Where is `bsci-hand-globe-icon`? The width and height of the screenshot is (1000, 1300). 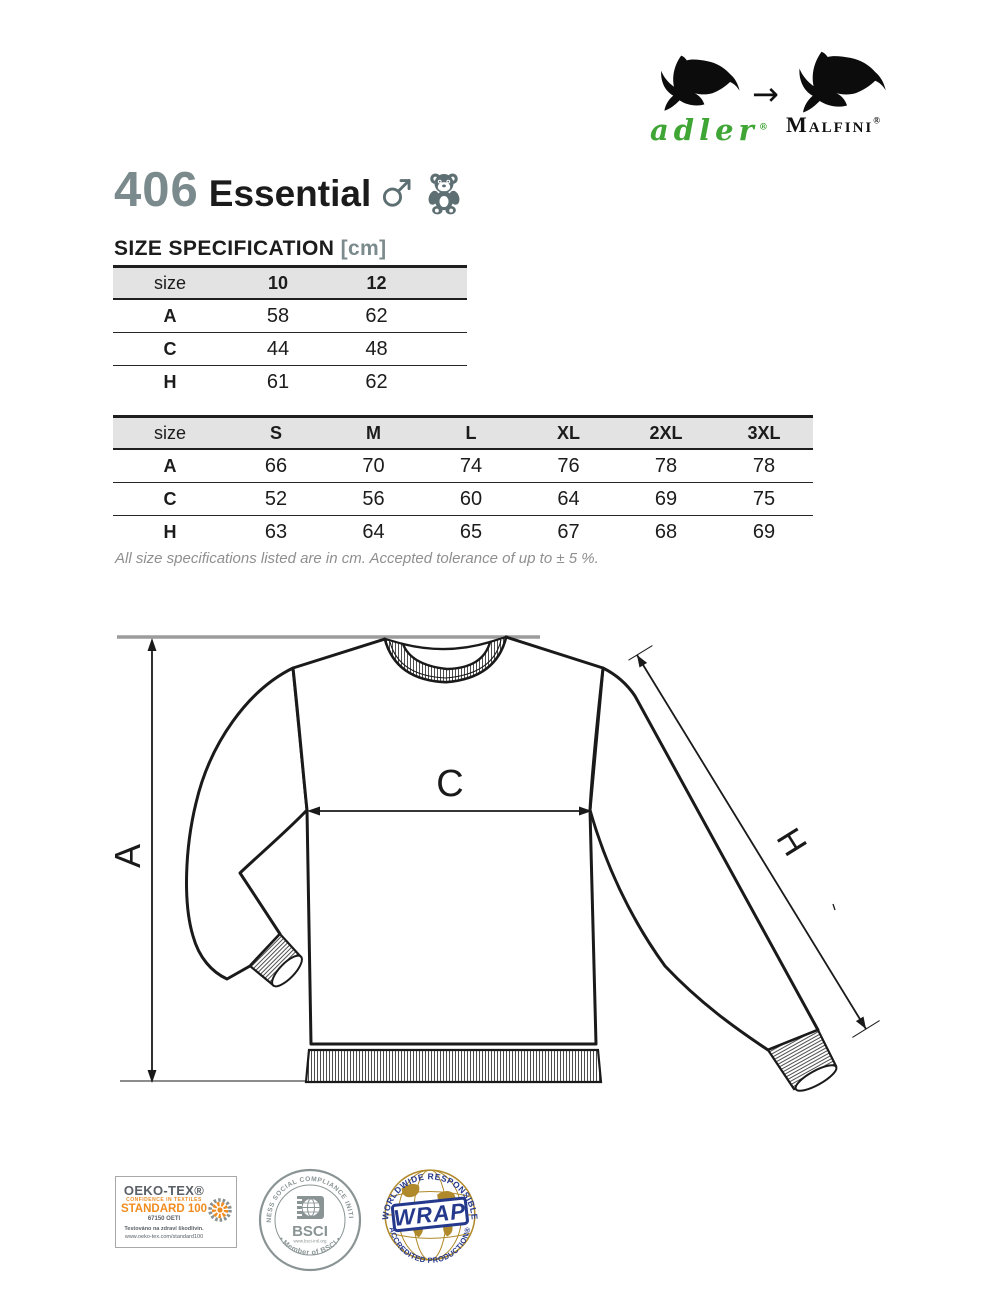 bsci-hand-globe-icon is located at coordinates (309, 1207).